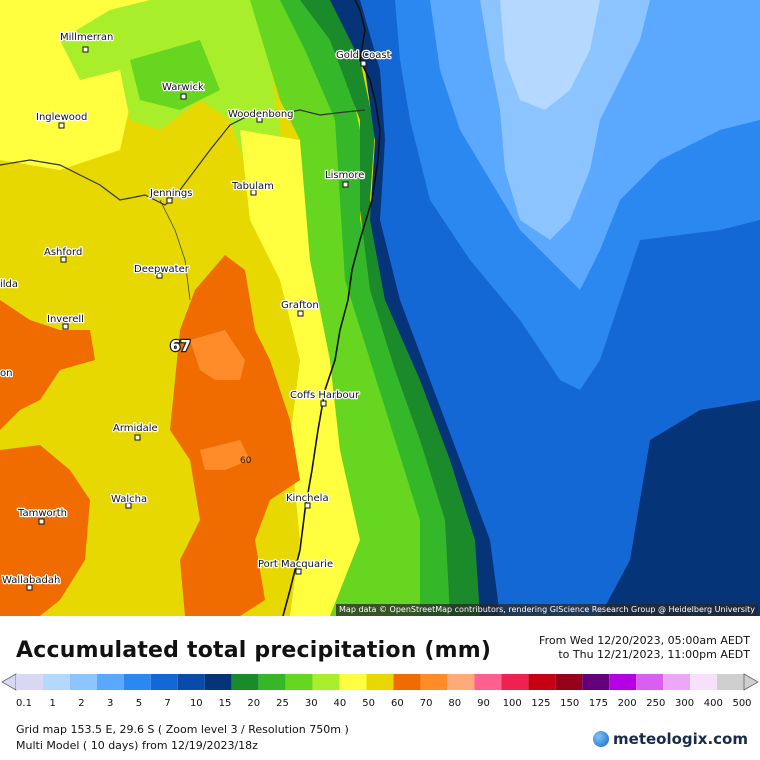 This screenshot has height=760, width=760. What do you see at coordinates (170, 193) in the screenshot?
I see `city-label: Jennings` at bounding box center [170, 193].